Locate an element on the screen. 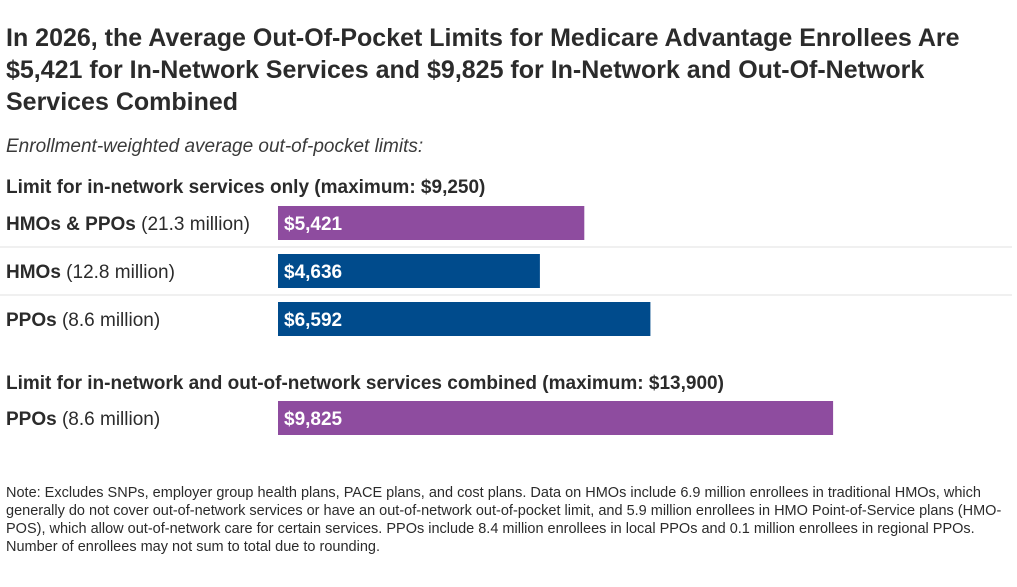 This screenshot has width=1017, height=587. category-label-name: HMOs is located at coordinates (33, 272).